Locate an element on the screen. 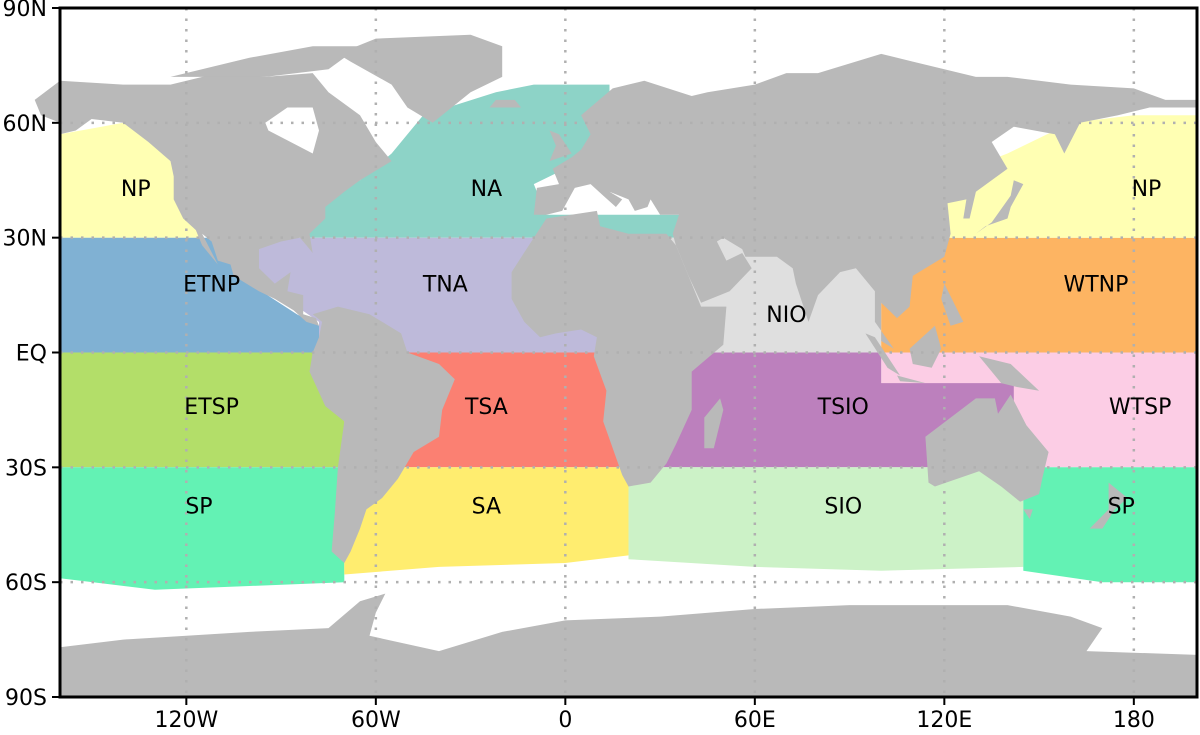 This screenshot has height=735, width=1200. region-label-sio: SIO is located at coordinates (843, 507).